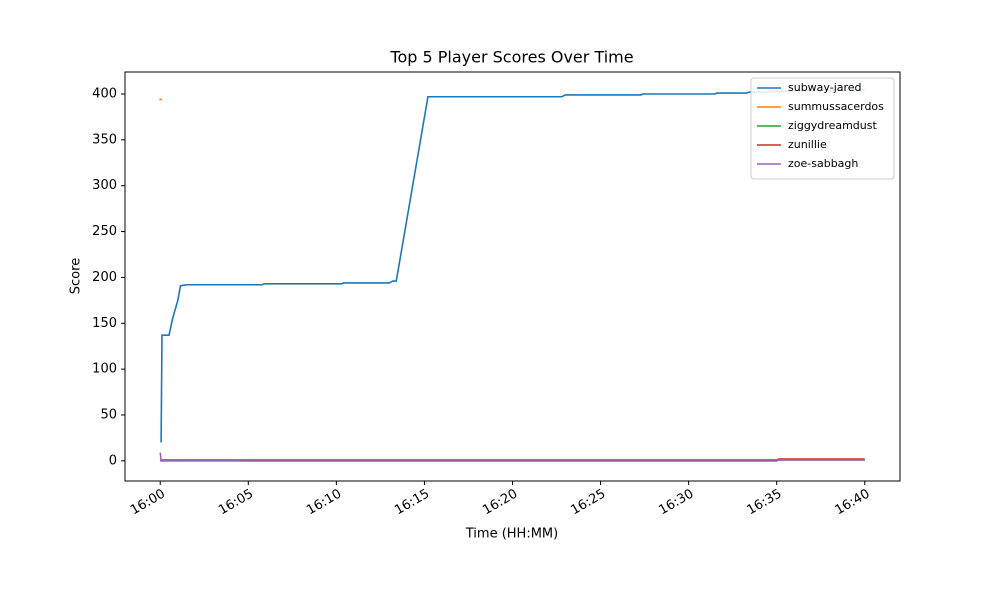  Describe the element at coordinates (676, 503) in the screenshot. I see `x-tick-label: 16:30` at that location.